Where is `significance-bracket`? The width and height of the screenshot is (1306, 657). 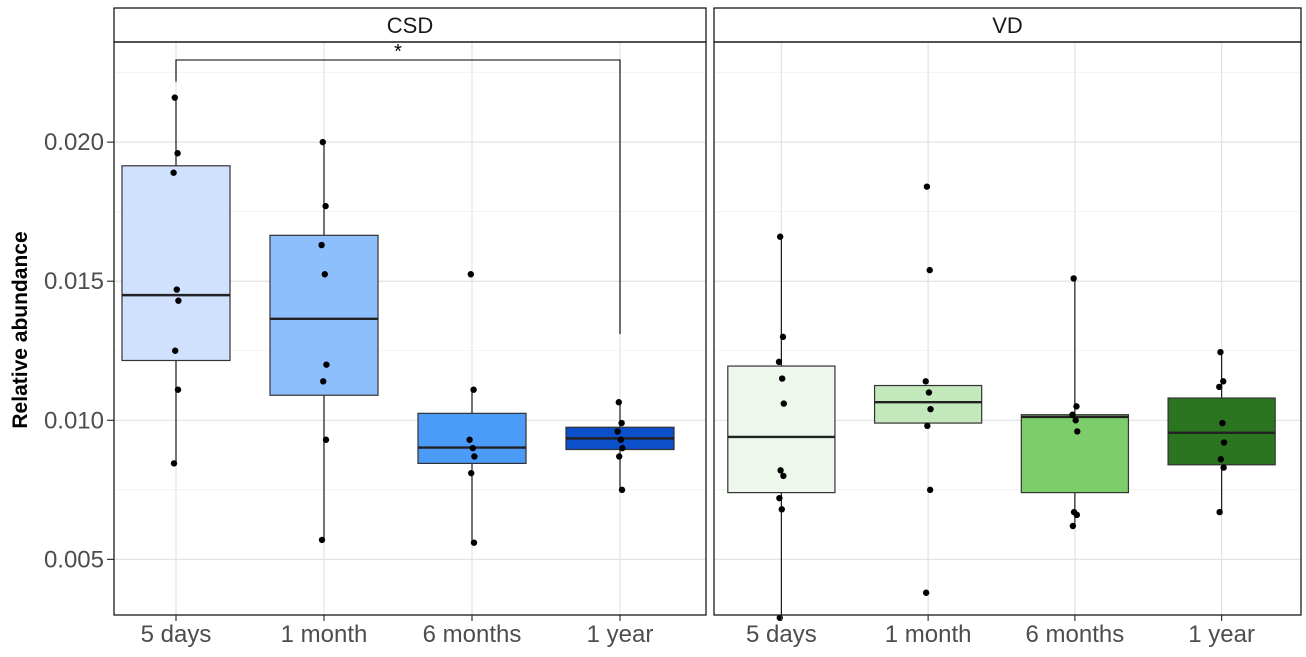 significance-bracket is located at coordinates (398, 197).